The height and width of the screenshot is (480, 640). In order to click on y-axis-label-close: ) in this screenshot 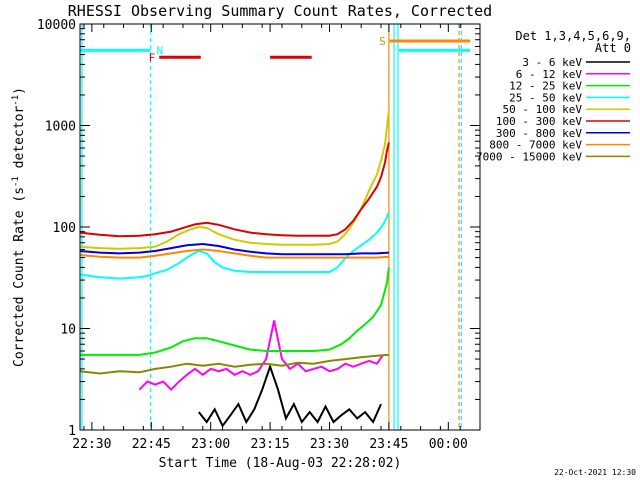, I will do `click(19, 91)`.